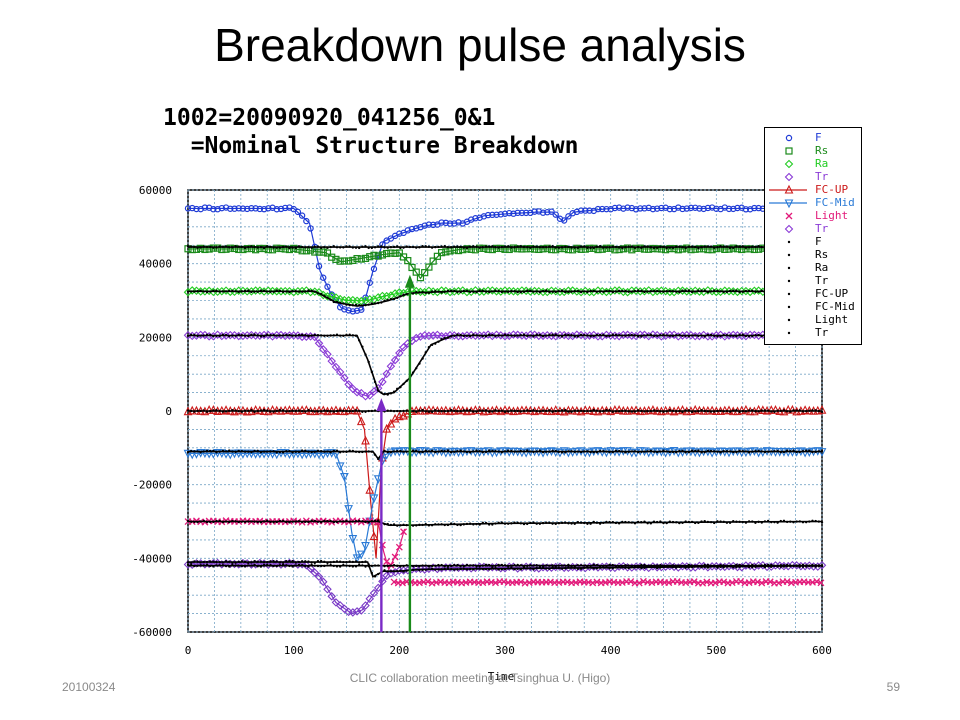 The width and height of the screenshot is (960, 720). Describe the element at coordinates (822, 332) in the screenshot. I see `legend-label: Tr` at that location.